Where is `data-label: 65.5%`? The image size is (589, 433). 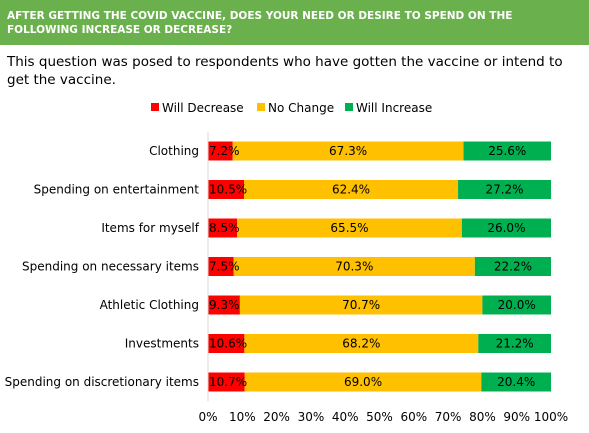 data-label: 65.5% is located at coordinates (349, 228).